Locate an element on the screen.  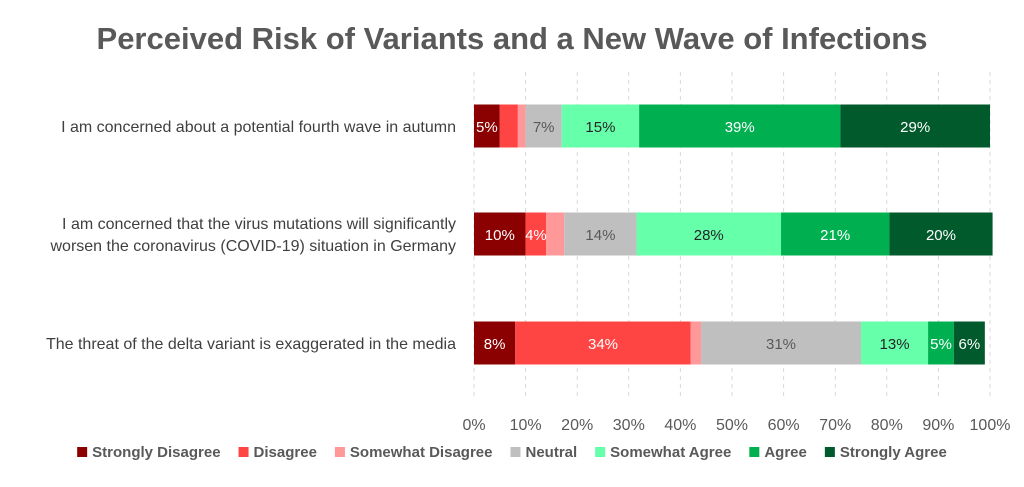
data-label: 6% is located at coordinates (970, 344).